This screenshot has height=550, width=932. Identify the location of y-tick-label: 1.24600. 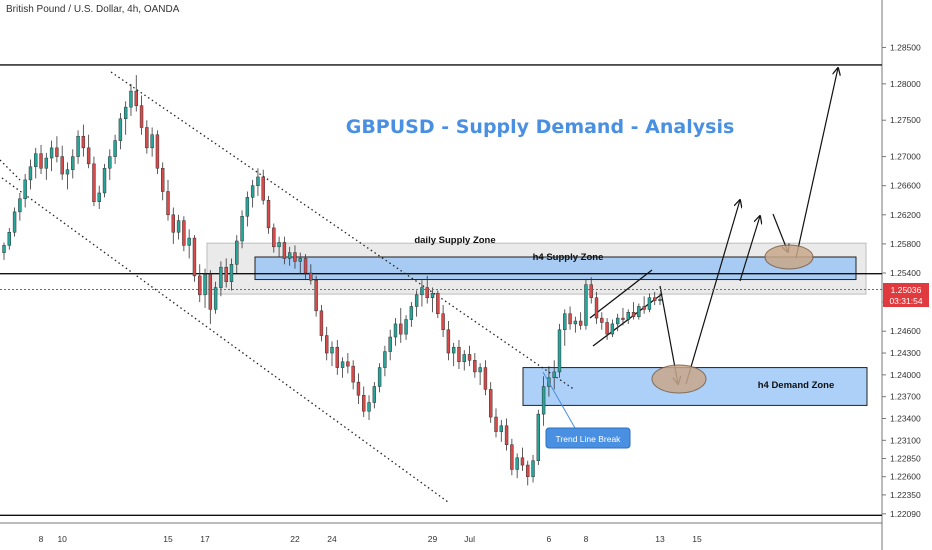
(905, 331).